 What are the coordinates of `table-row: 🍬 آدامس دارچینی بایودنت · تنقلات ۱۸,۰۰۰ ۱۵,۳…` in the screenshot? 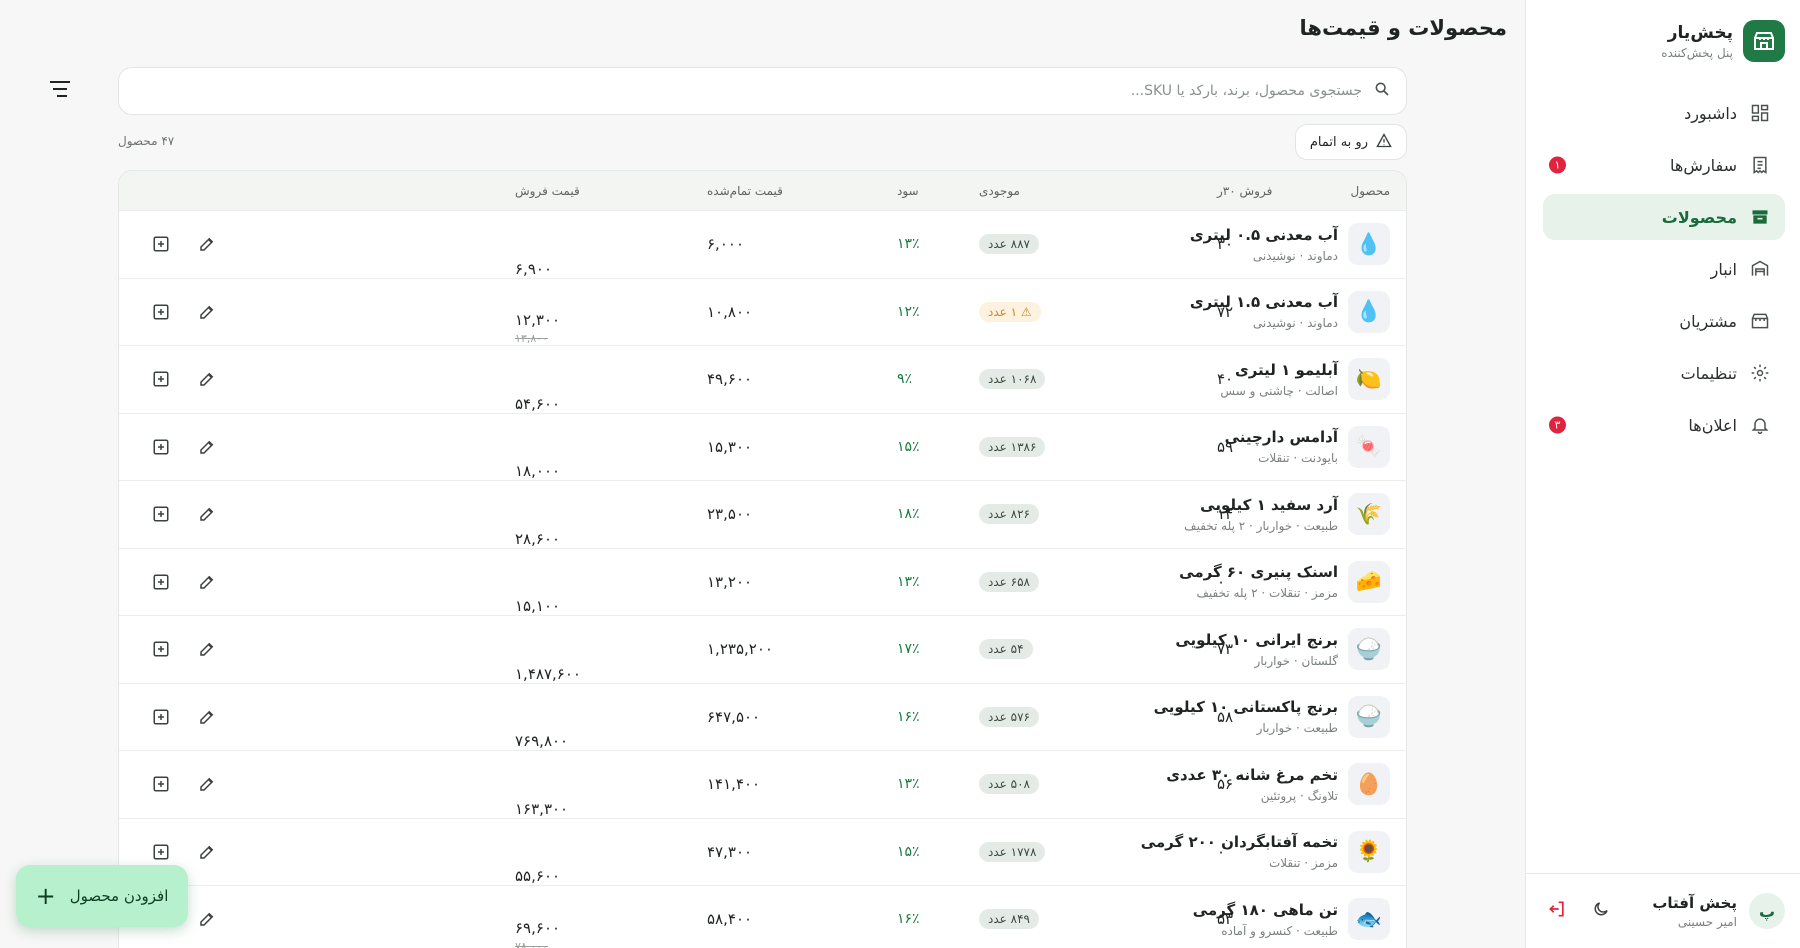 It's located at (762, 447).